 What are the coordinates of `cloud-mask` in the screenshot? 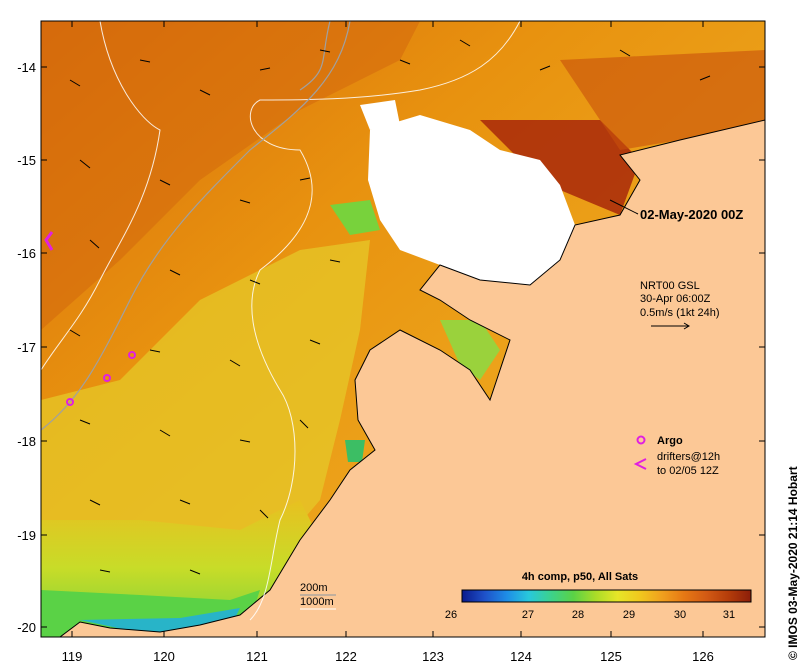 It's located at (471, 200).